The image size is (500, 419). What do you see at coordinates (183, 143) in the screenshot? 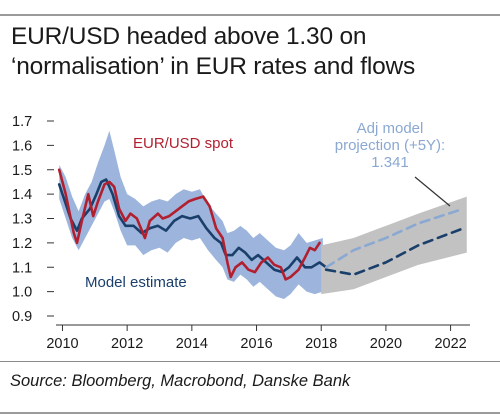
I see `spot-series-label: EUR/USD spot` at bounding box center [183, 143].